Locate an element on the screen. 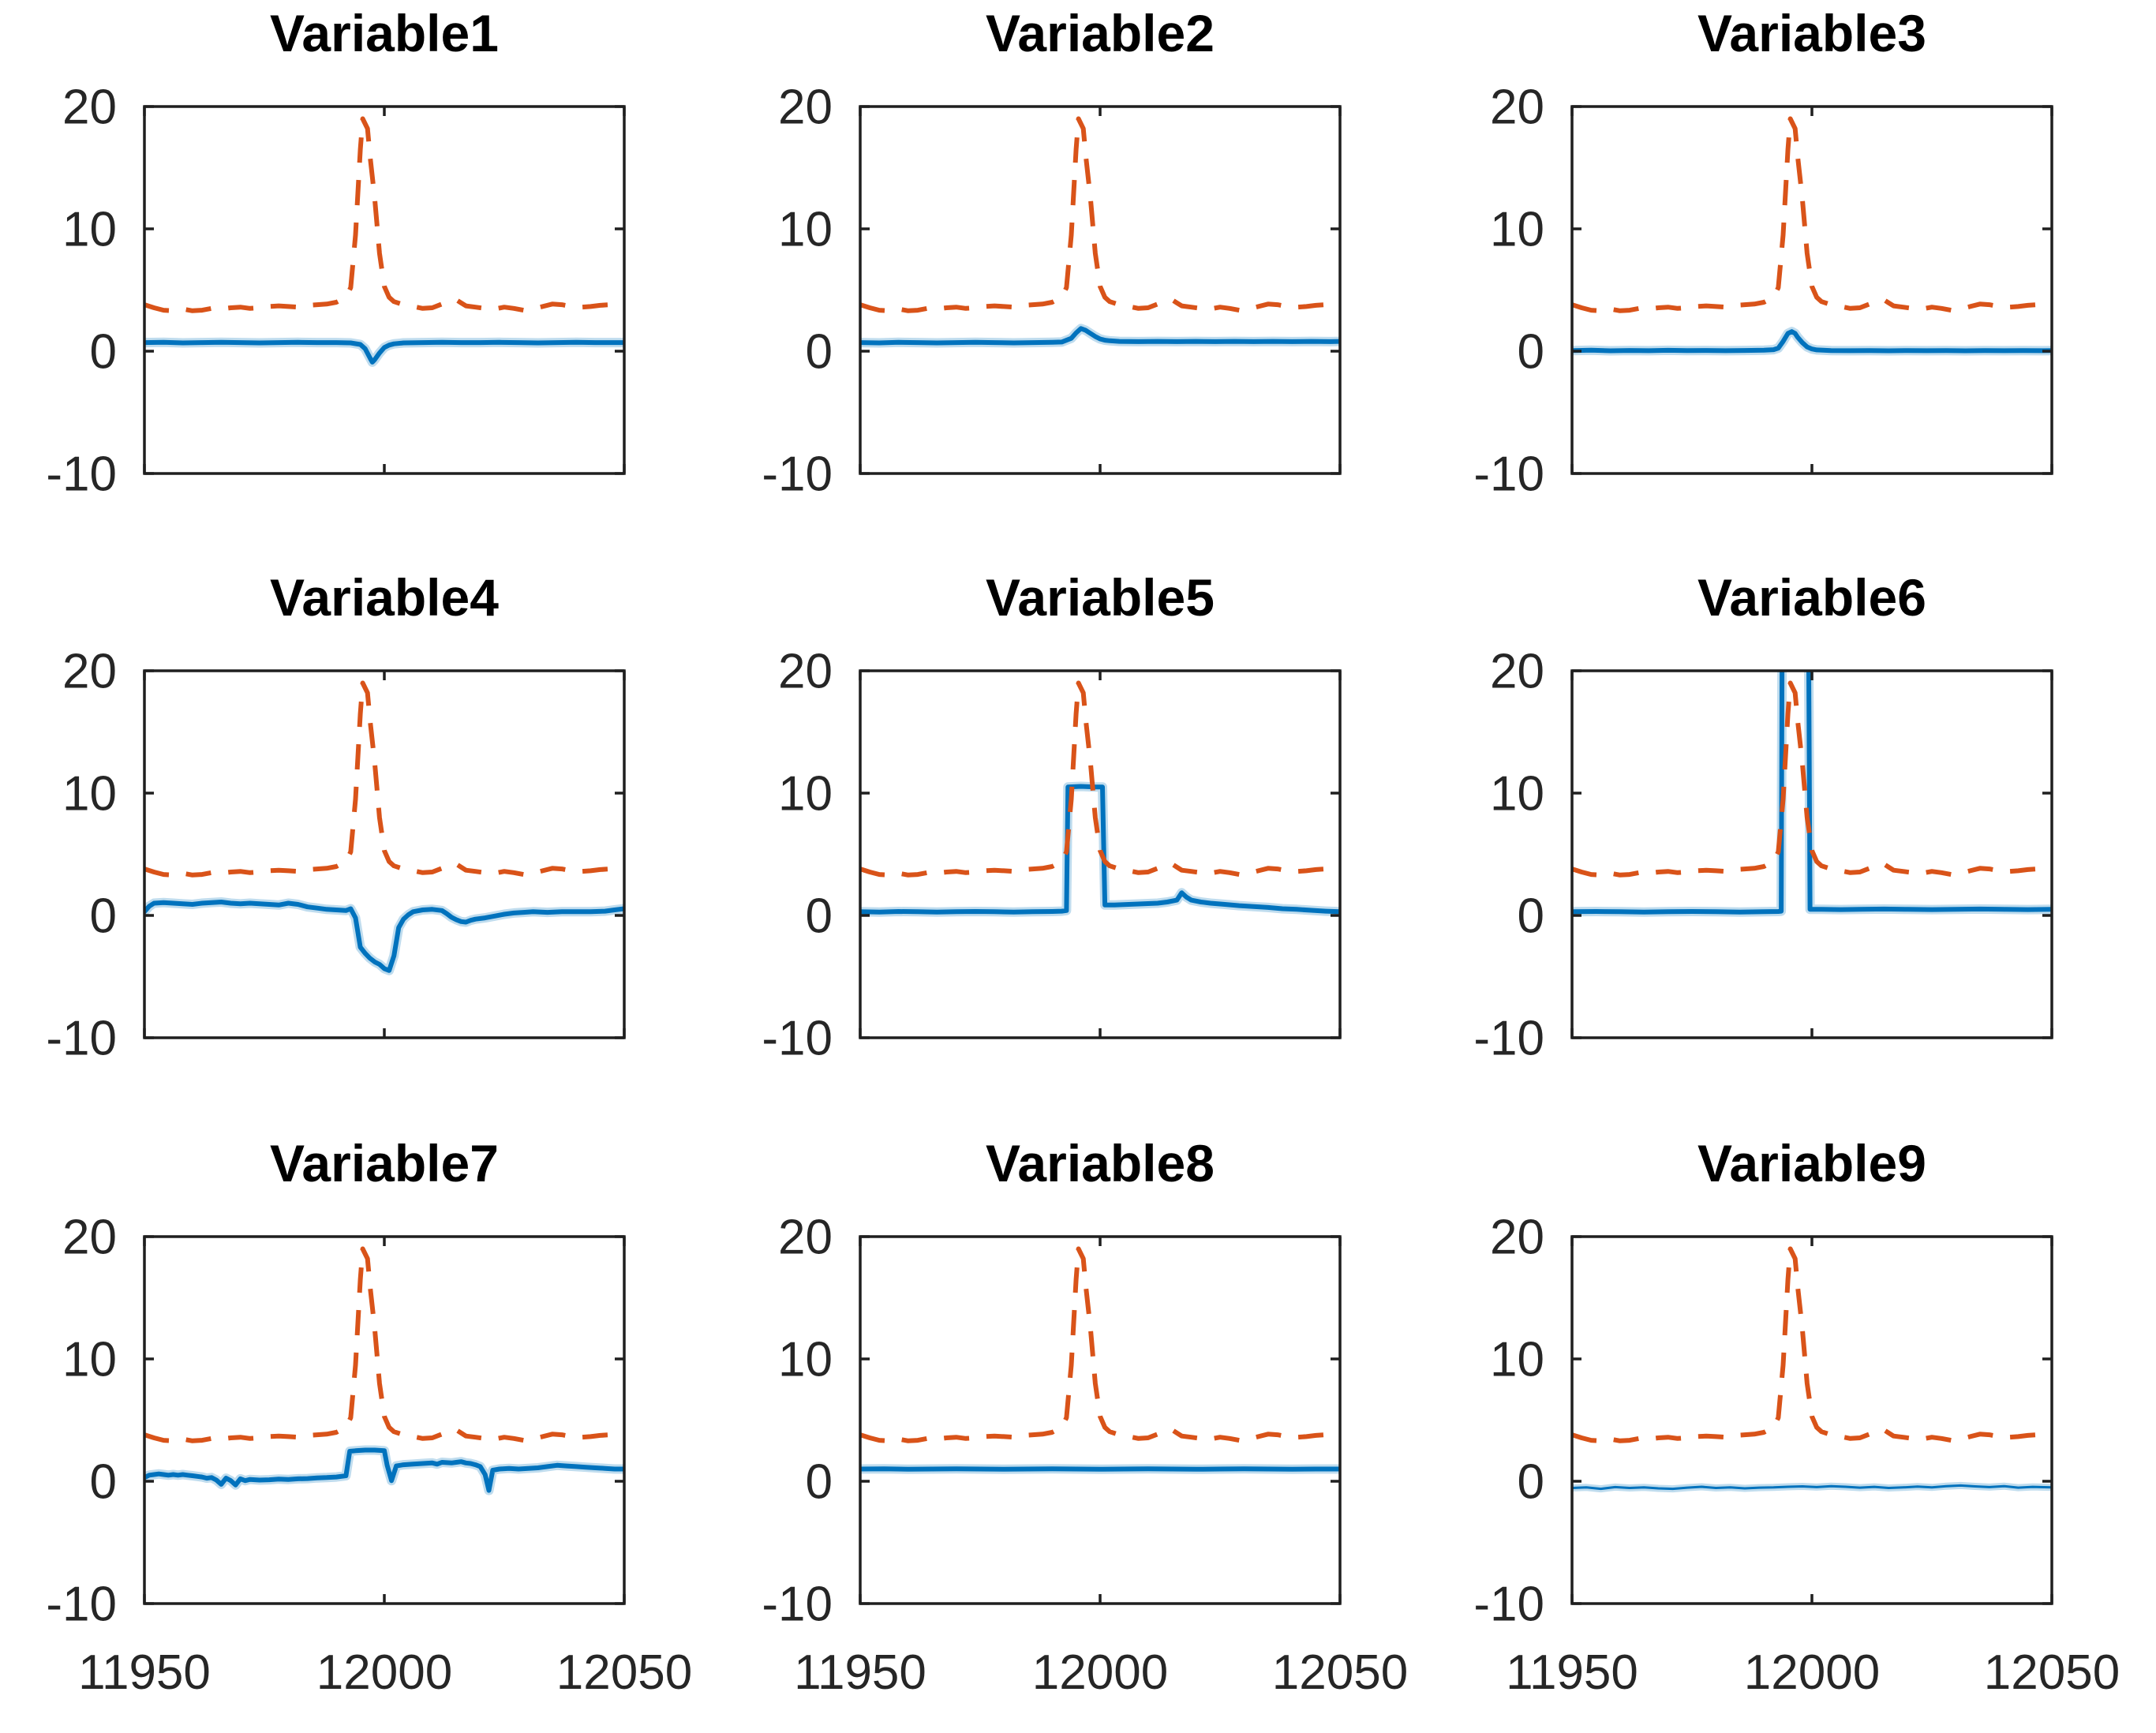  subplot-variable2: Variable2 -10 0 10 20 is located at coordinates (1052, 253).